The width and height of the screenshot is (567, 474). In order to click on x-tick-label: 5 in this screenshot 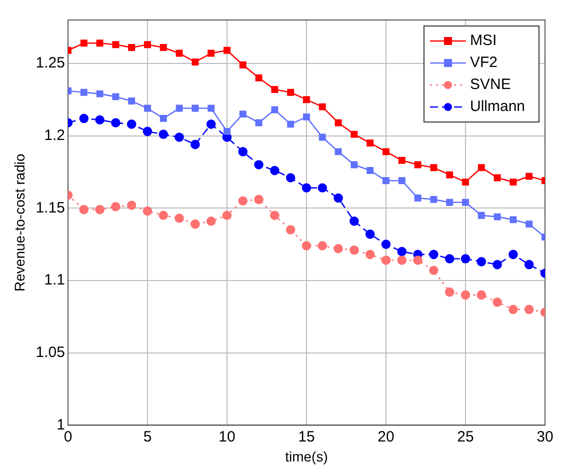, I will do `click(147, 437)`.